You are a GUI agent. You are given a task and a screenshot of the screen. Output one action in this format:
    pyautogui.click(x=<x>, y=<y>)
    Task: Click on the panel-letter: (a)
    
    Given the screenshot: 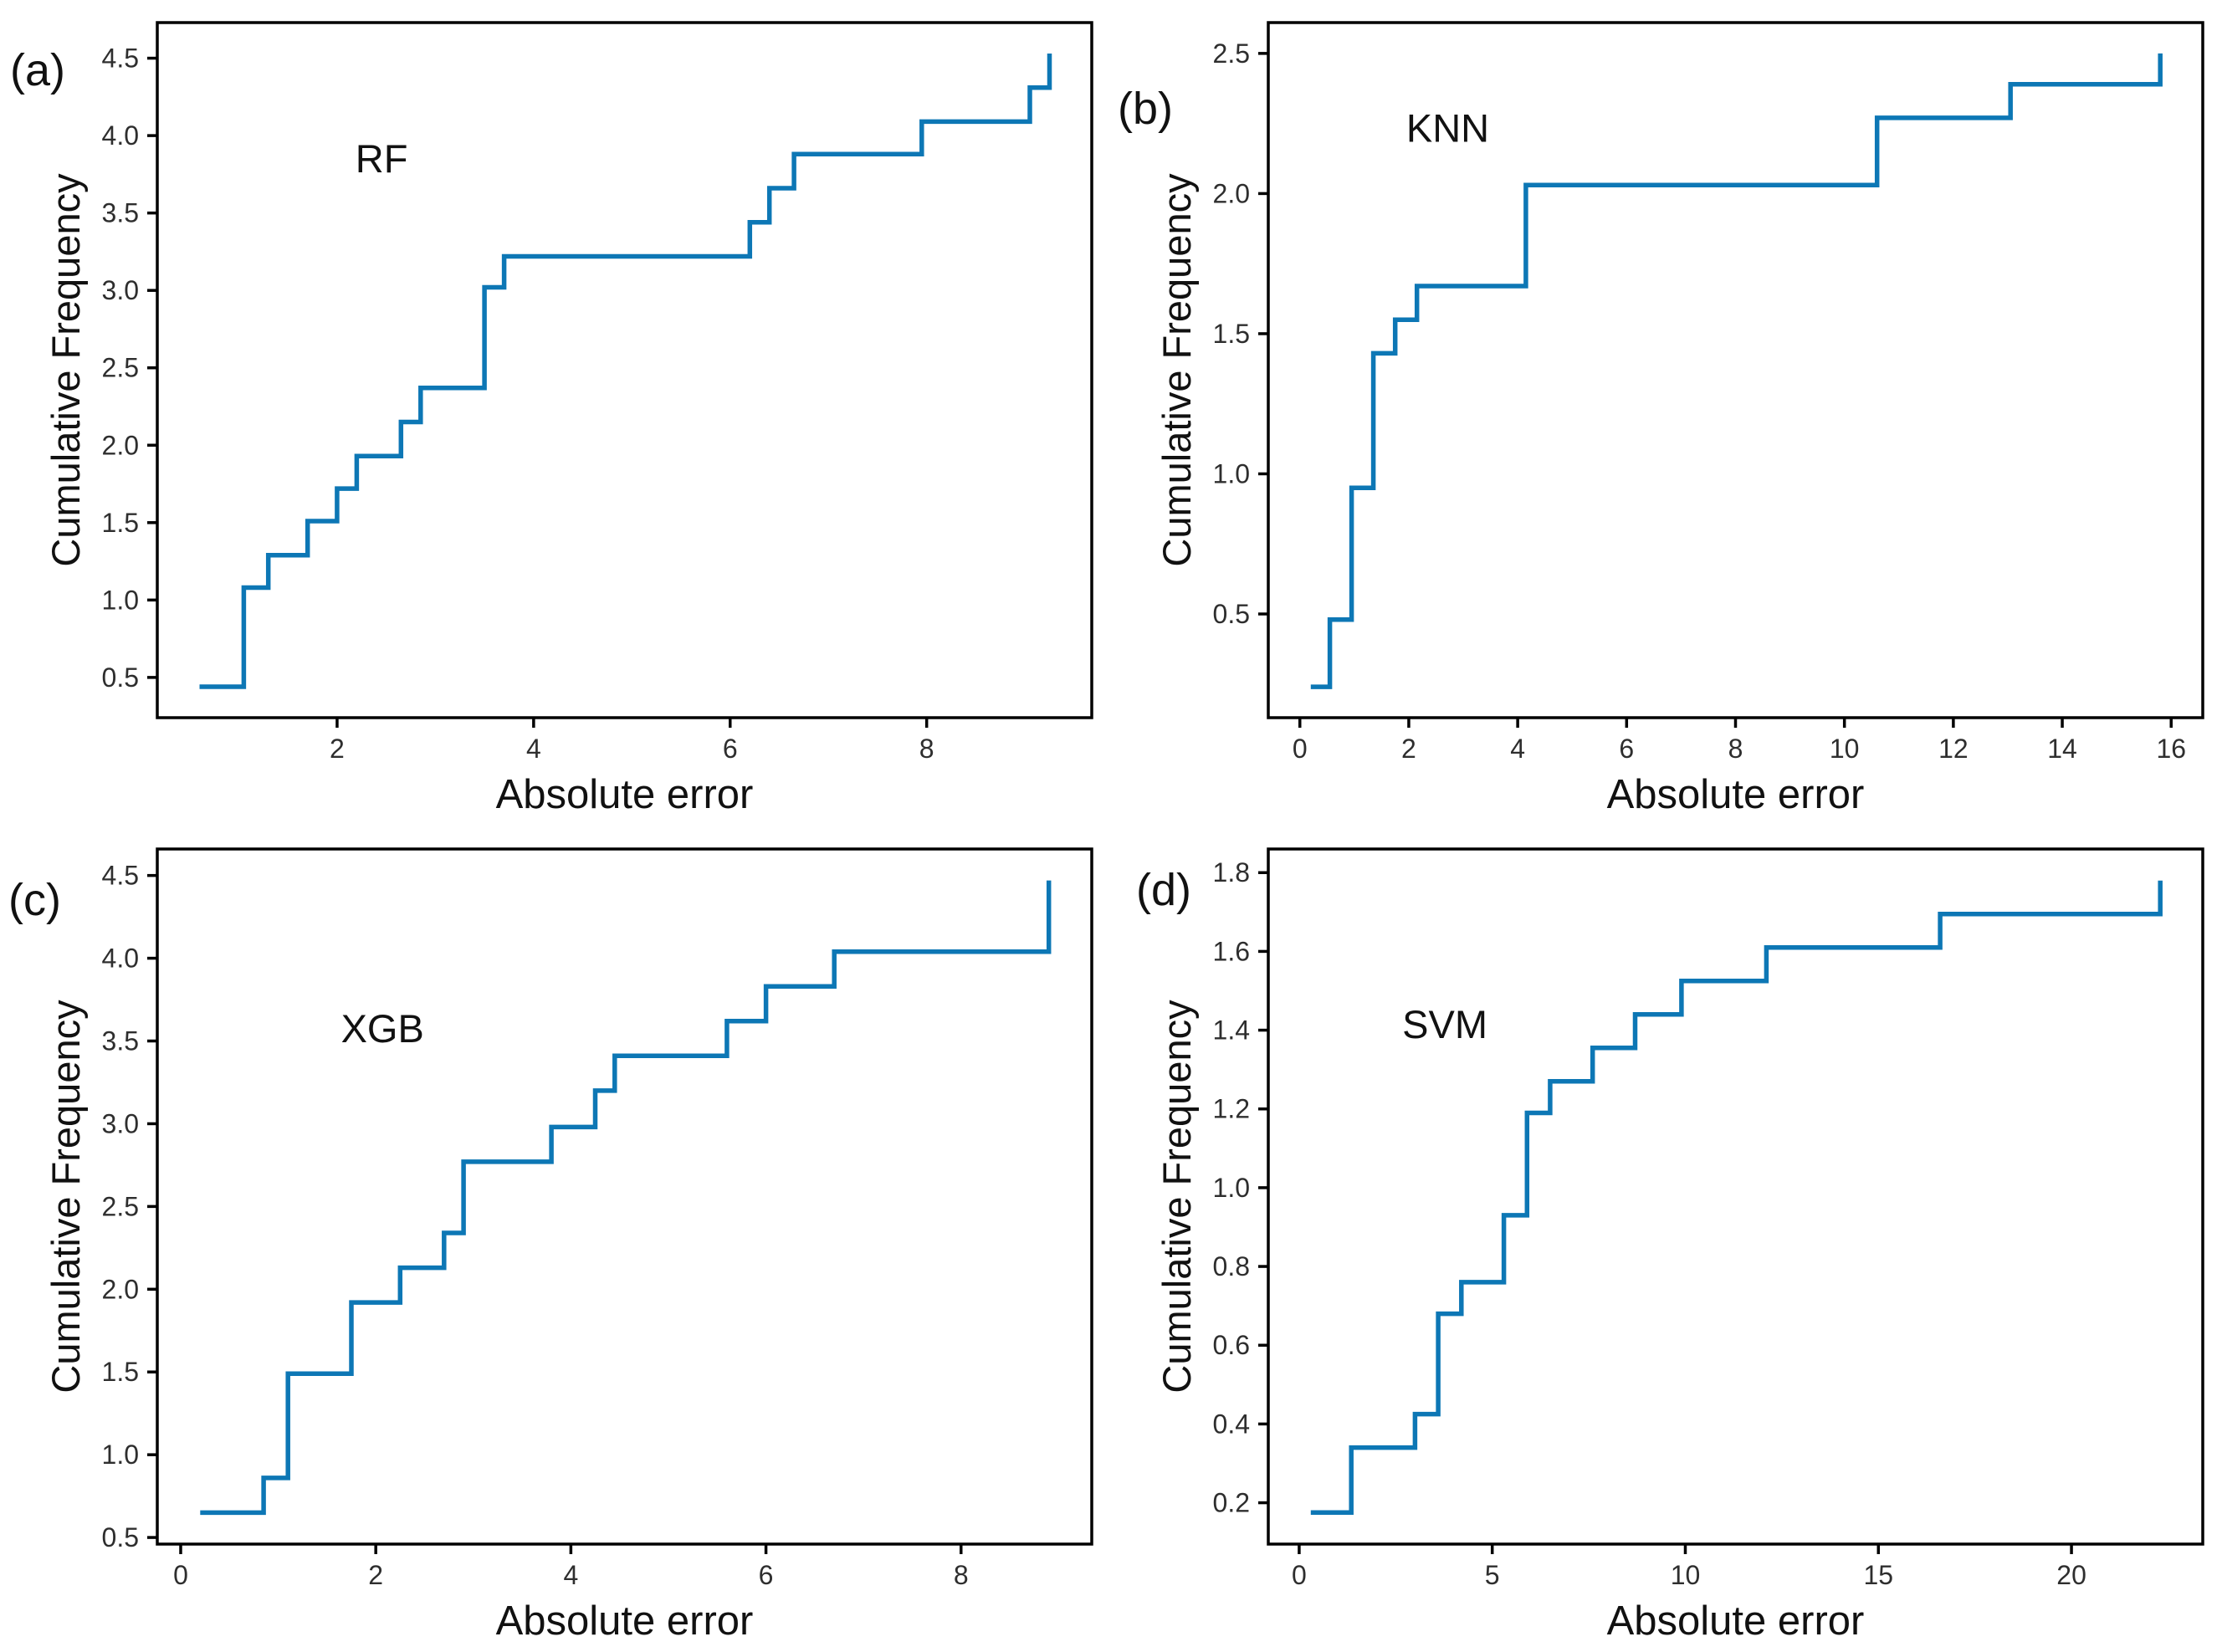 What is the action you would take?
    pyautogui.click(x=37, y=70)
    